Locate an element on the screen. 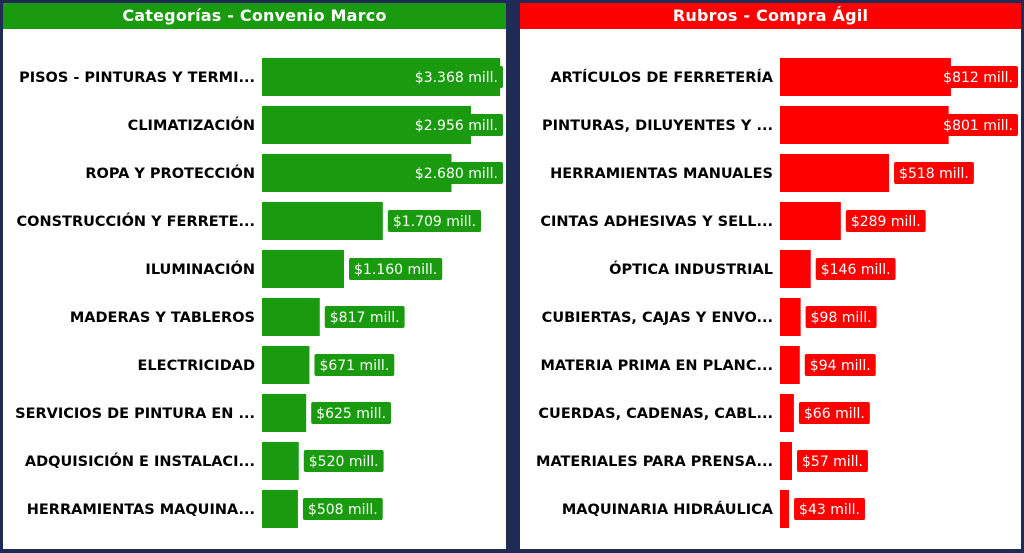 The image size is (1024, 553). bar-row: MADERAS Y TABLEROS $817 mill. is located at coordinates (237, 317).